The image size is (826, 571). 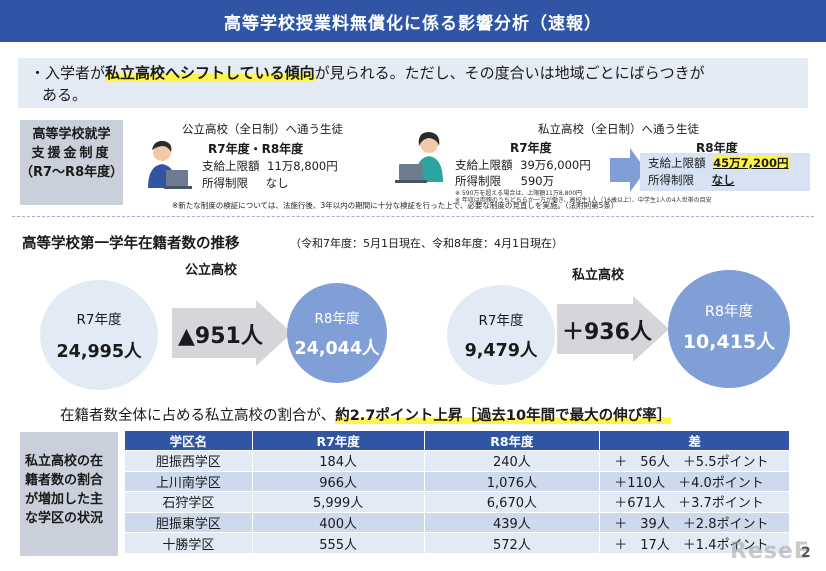 I want to click on r7-count: 400人, so click(x=338, y=522).